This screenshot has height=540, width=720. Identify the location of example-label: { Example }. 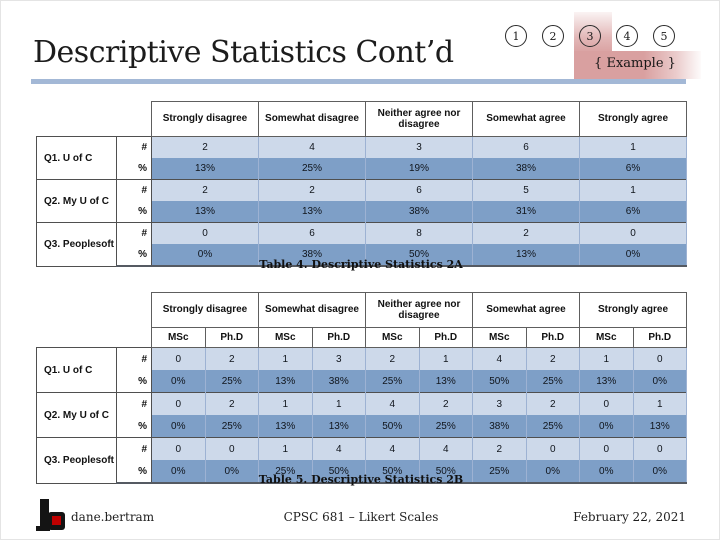
(635, 63).